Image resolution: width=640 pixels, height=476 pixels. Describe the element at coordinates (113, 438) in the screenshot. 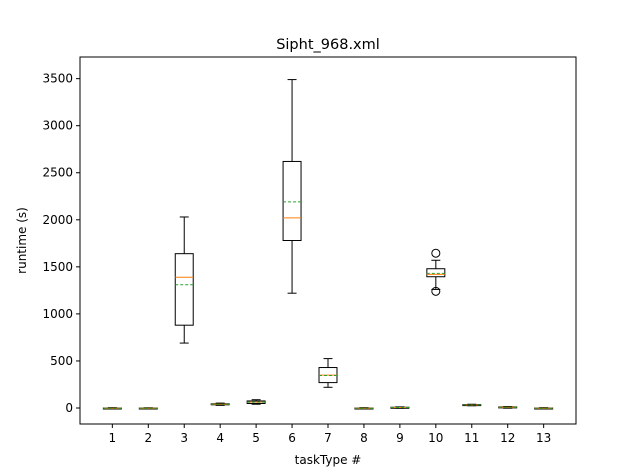

I see `x-tick-label: 1` at that location.